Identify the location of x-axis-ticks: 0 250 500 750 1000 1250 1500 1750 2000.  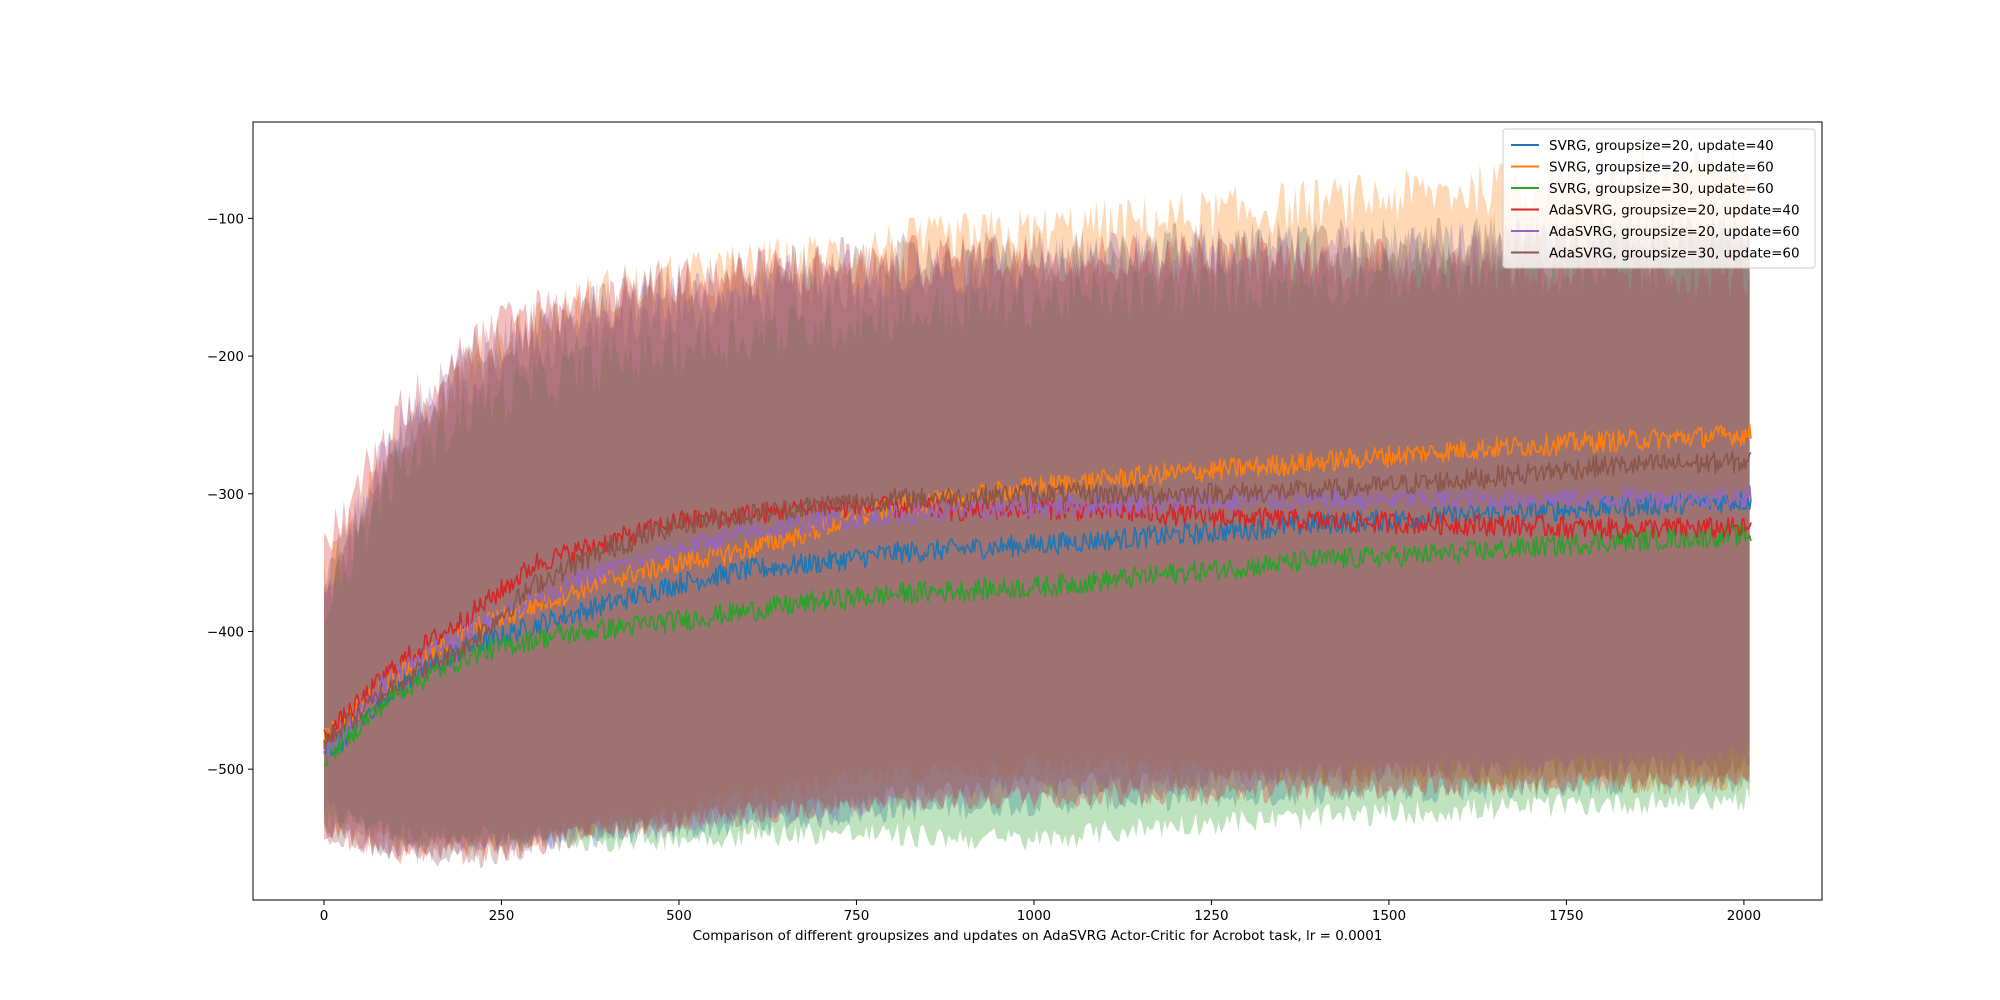
(1040, 912).